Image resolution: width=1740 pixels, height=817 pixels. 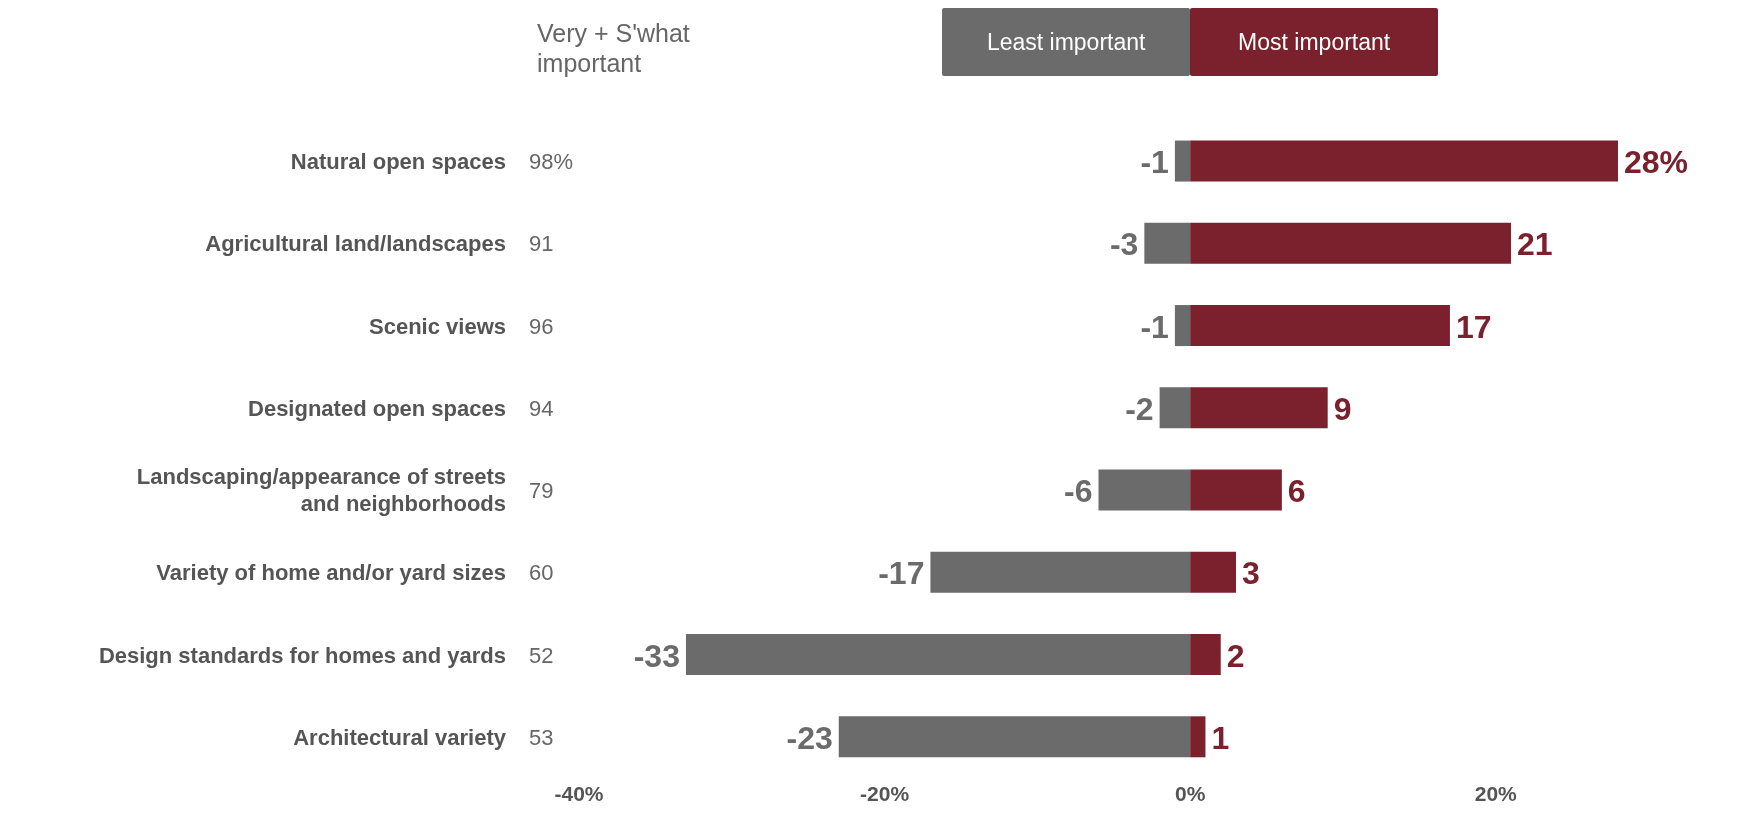 I want to click on data-label: -3, so click(x=1124, y=244).